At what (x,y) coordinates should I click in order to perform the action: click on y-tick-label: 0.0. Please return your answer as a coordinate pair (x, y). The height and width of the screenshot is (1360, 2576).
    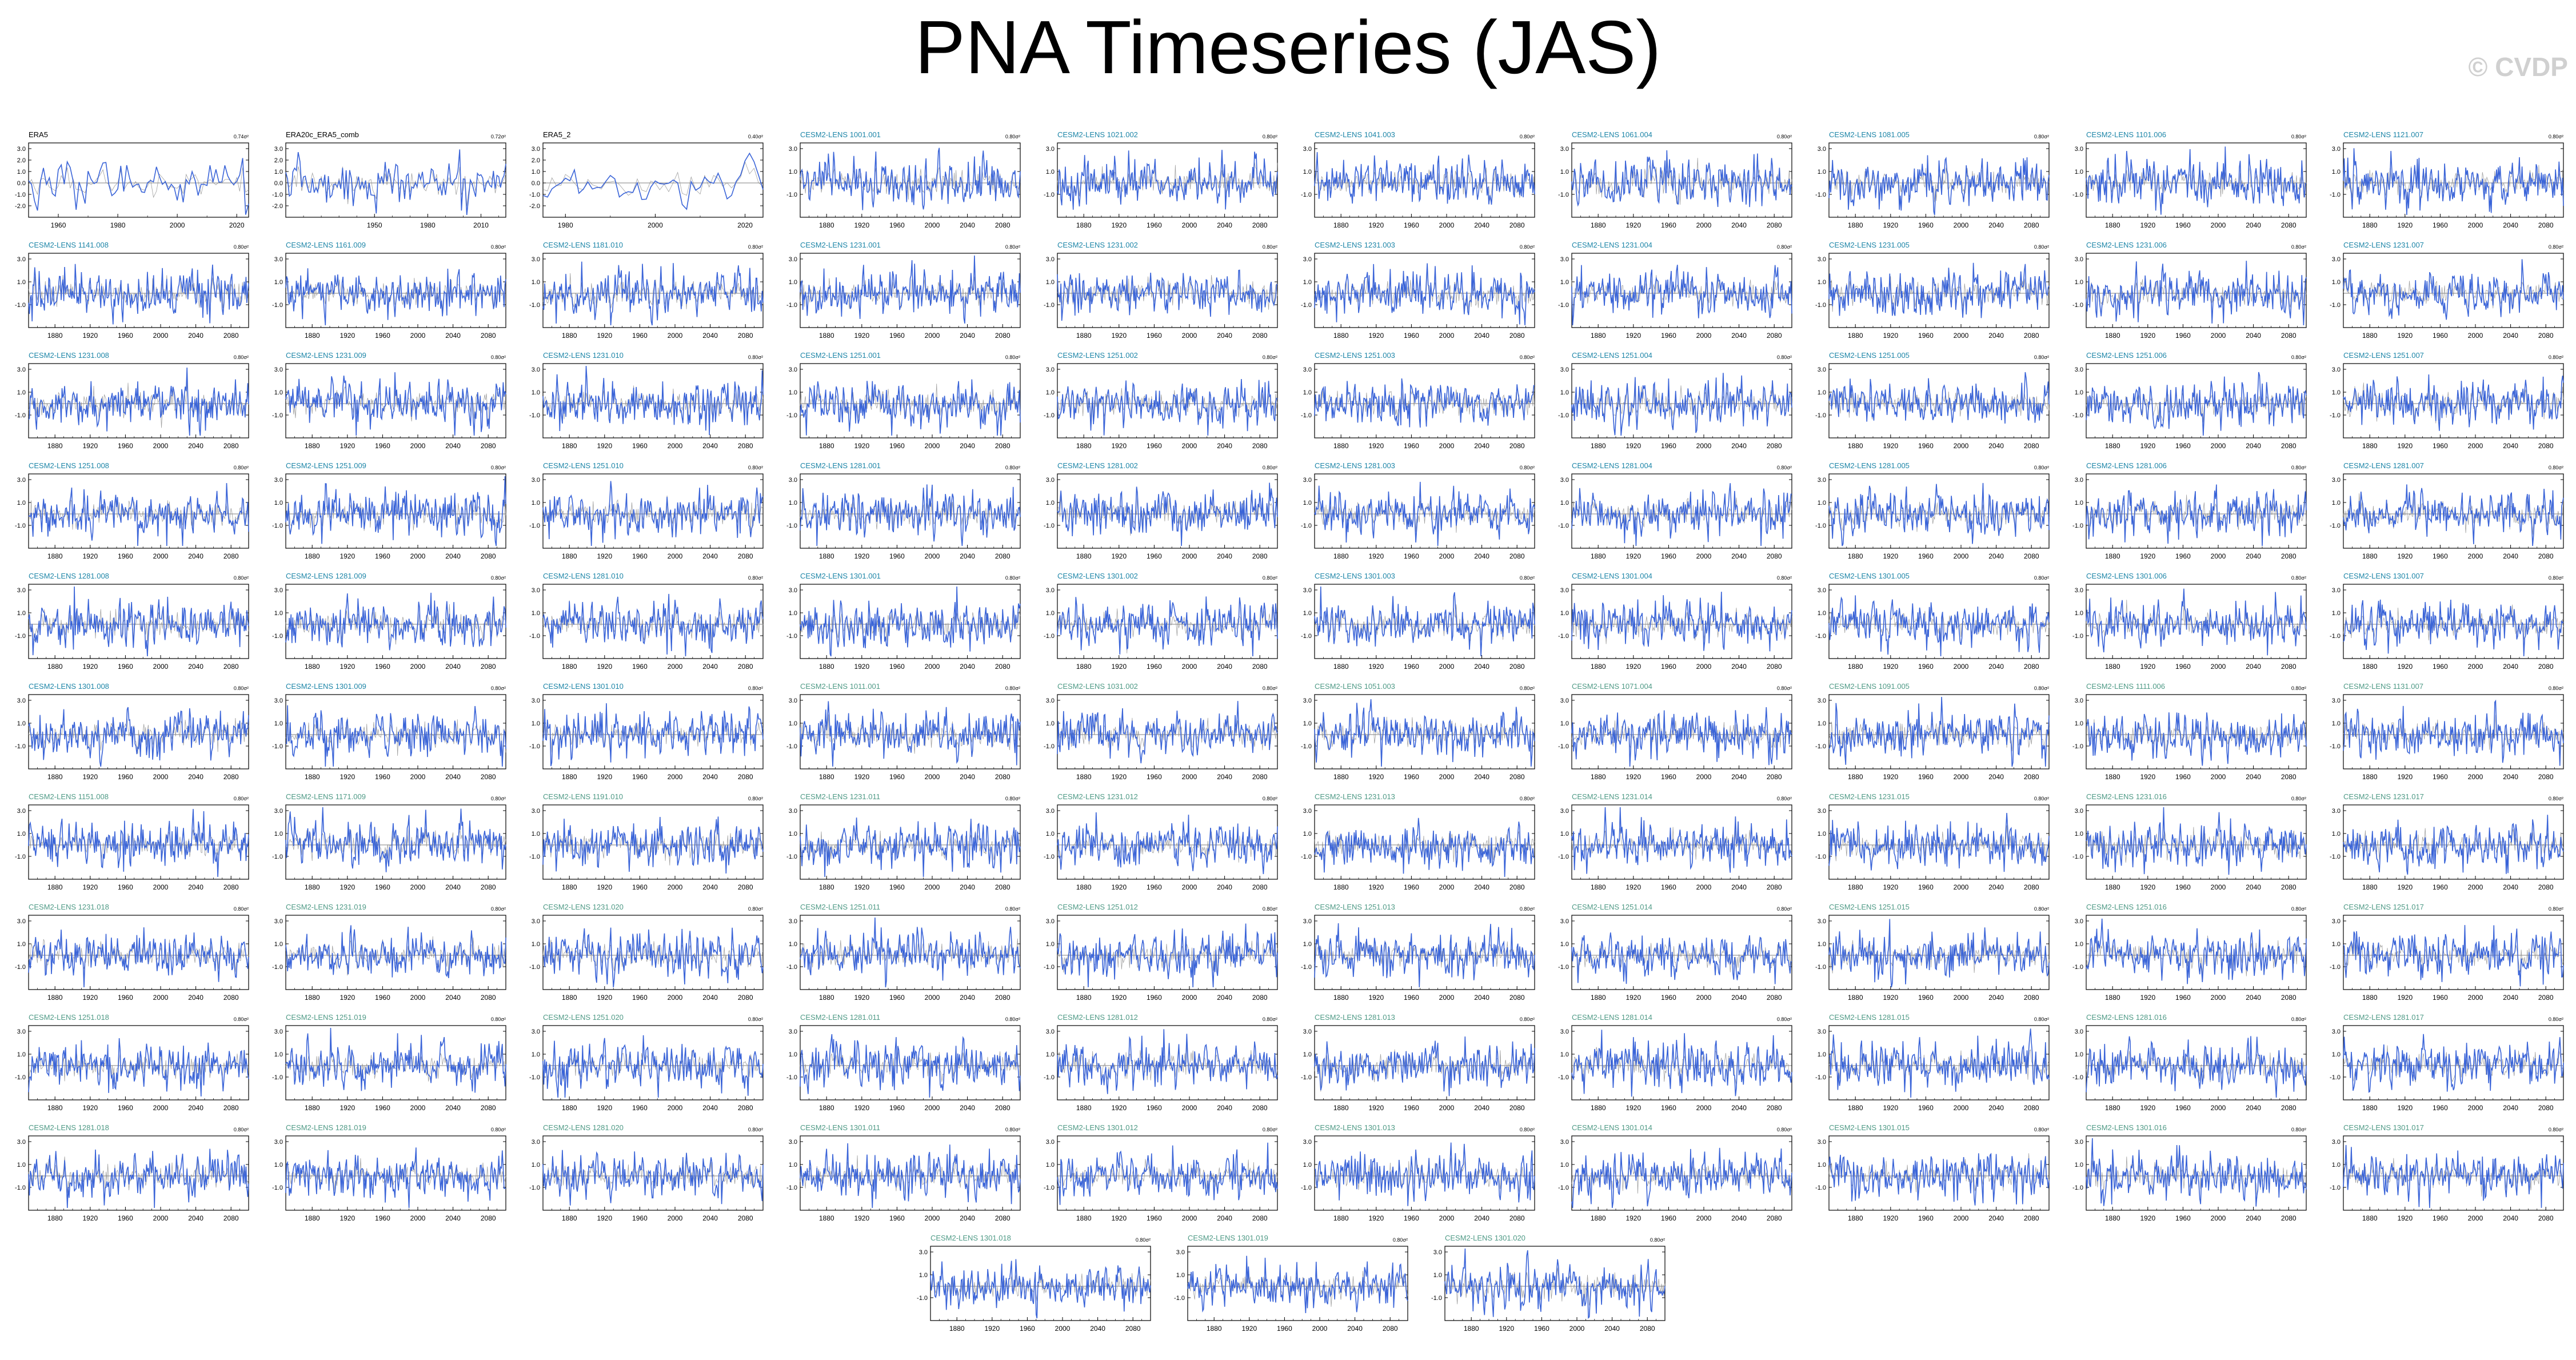
    Looking at the image, I should click on (536, 183).